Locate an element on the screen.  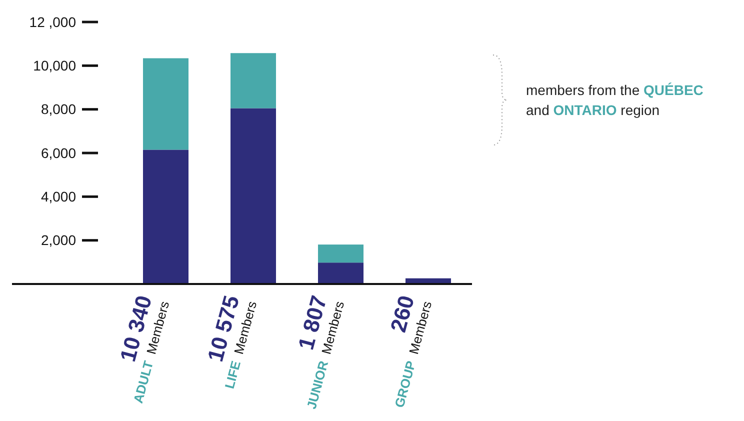
y-tick-label: 6,000 is located at coordinates (58, 152).